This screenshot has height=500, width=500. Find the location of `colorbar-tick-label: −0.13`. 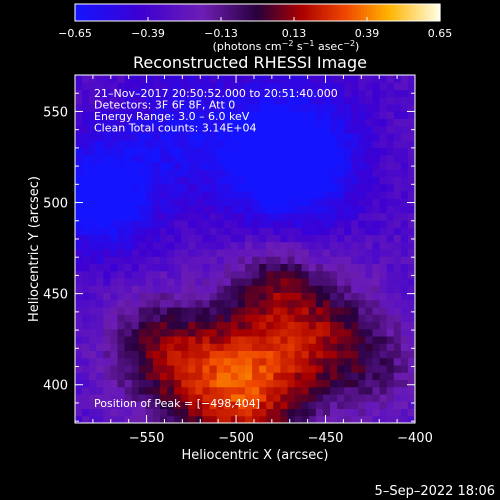

colorbar-tick-label: −0.13 is located at coordinates (221, 33).